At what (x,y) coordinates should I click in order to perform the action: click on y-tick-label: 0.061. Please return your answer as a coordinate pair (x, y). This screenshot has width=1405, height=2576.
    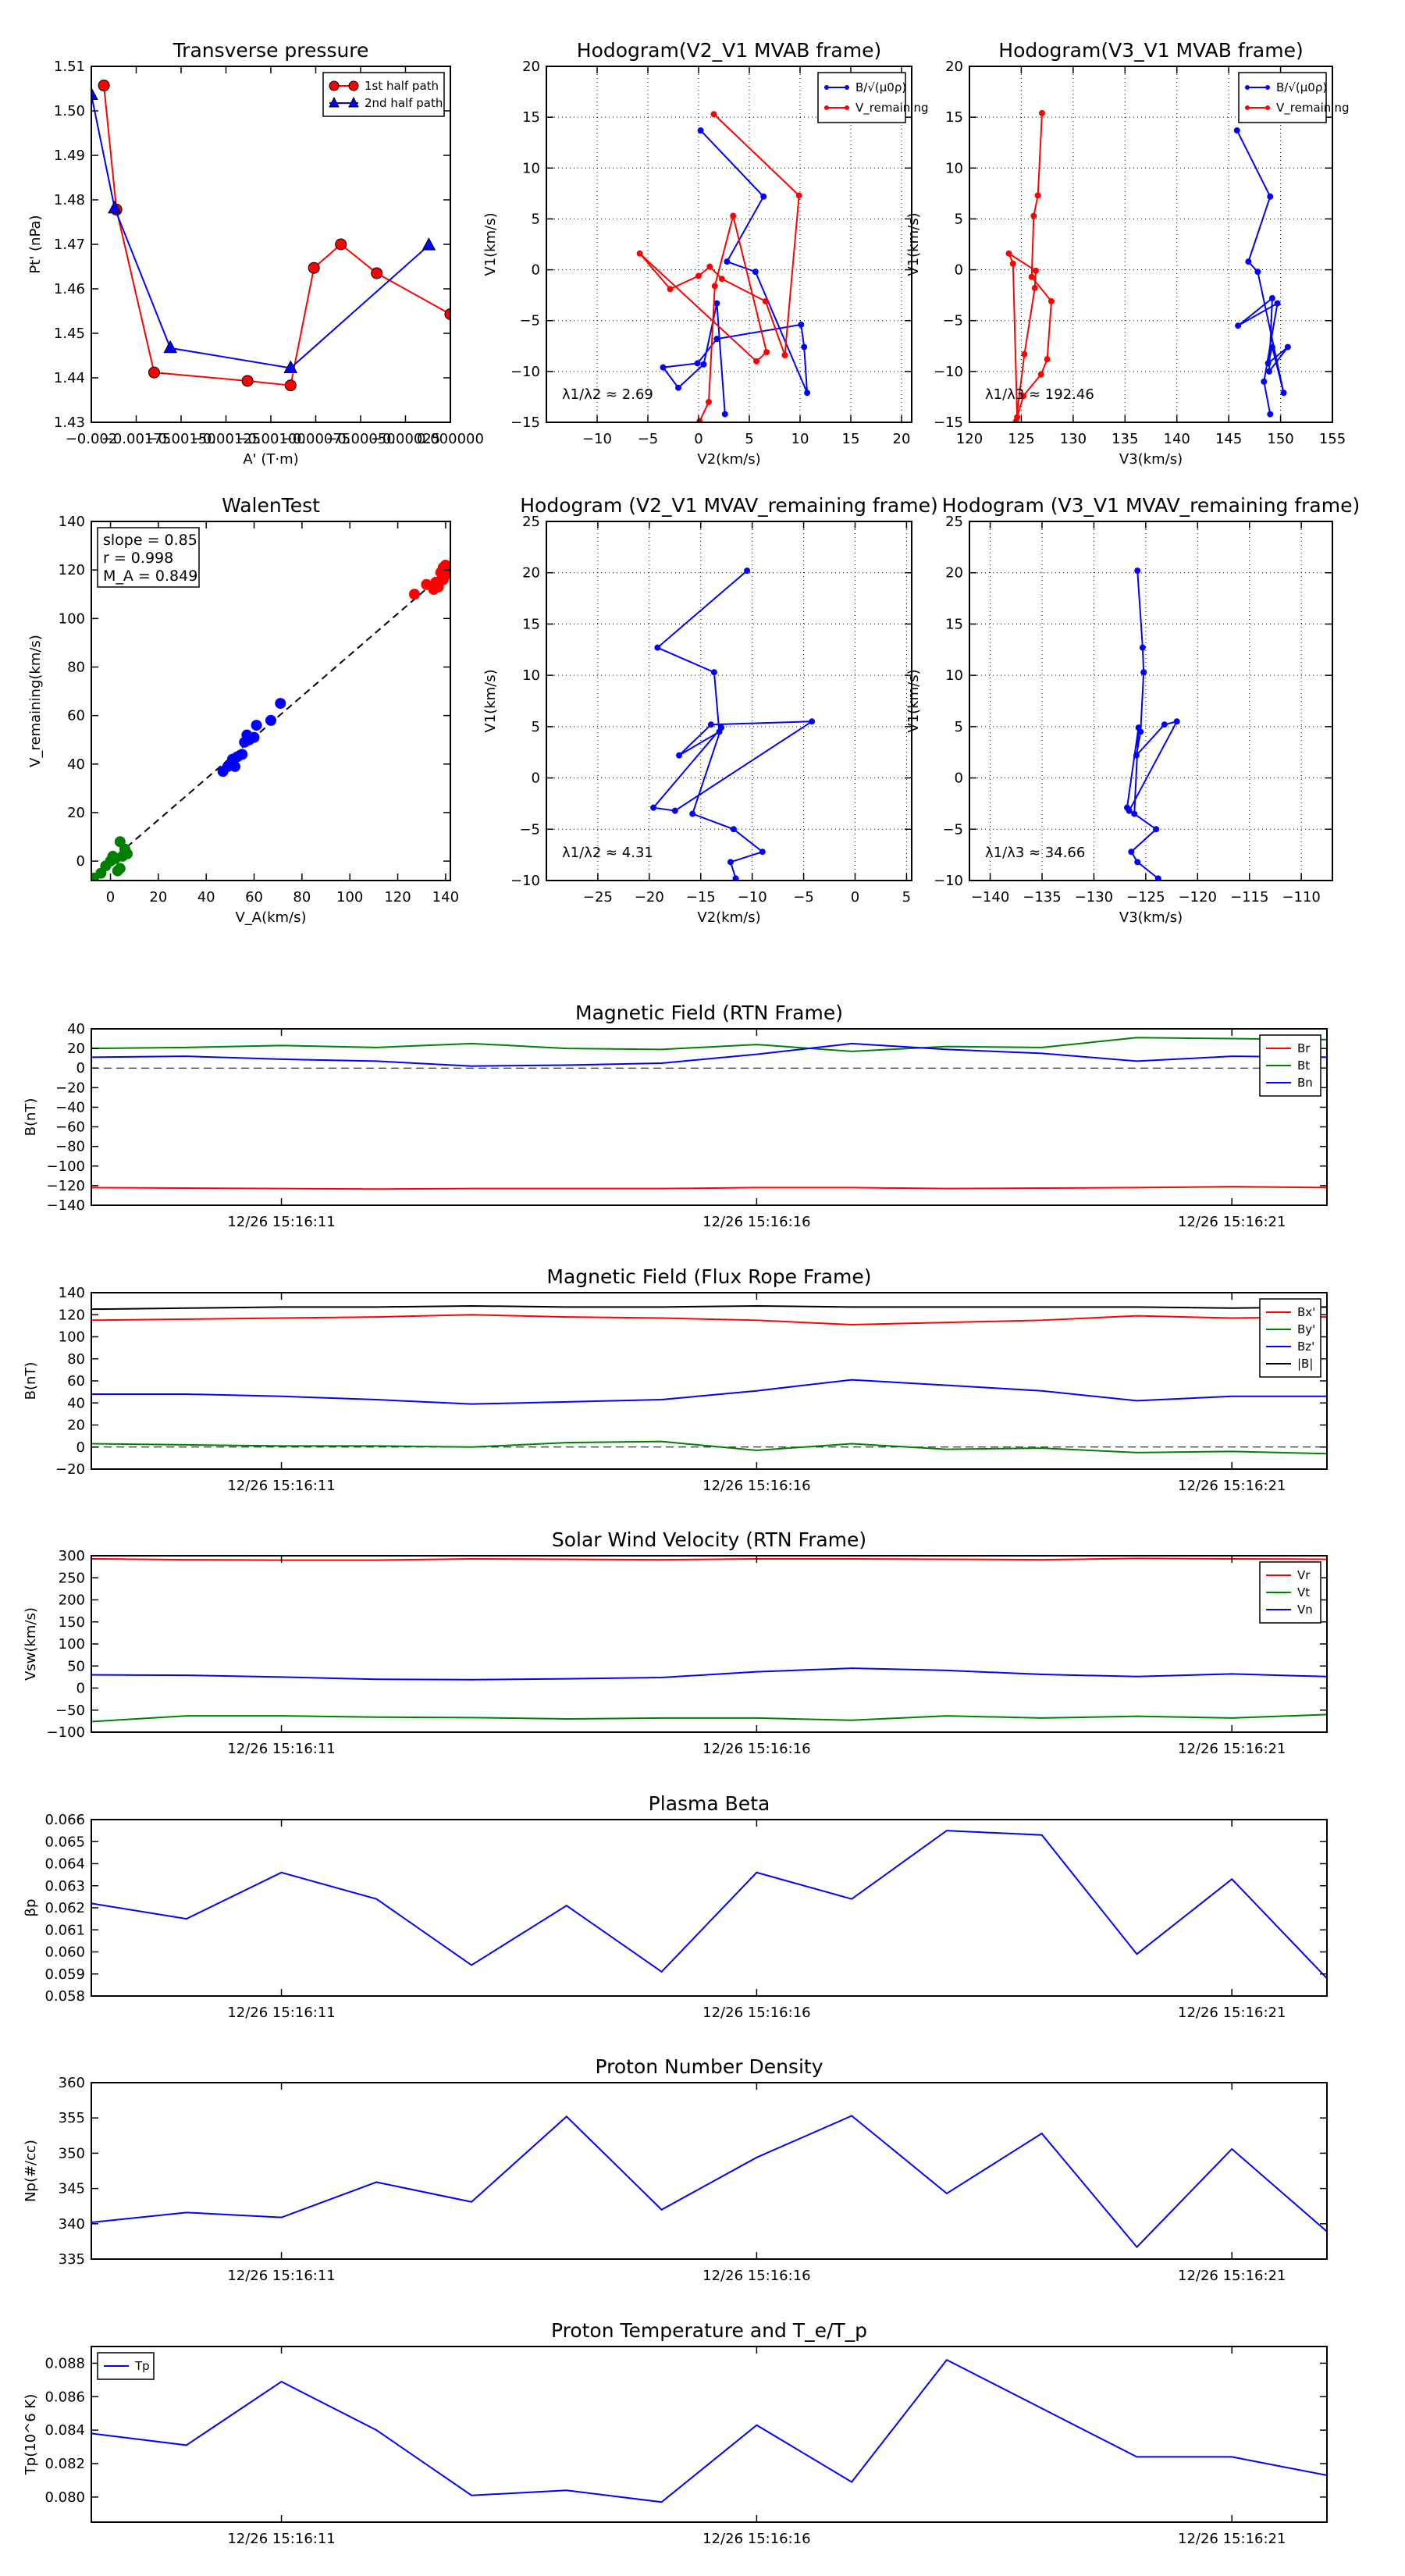
    Looking at the image, I should click on (64, 1930).